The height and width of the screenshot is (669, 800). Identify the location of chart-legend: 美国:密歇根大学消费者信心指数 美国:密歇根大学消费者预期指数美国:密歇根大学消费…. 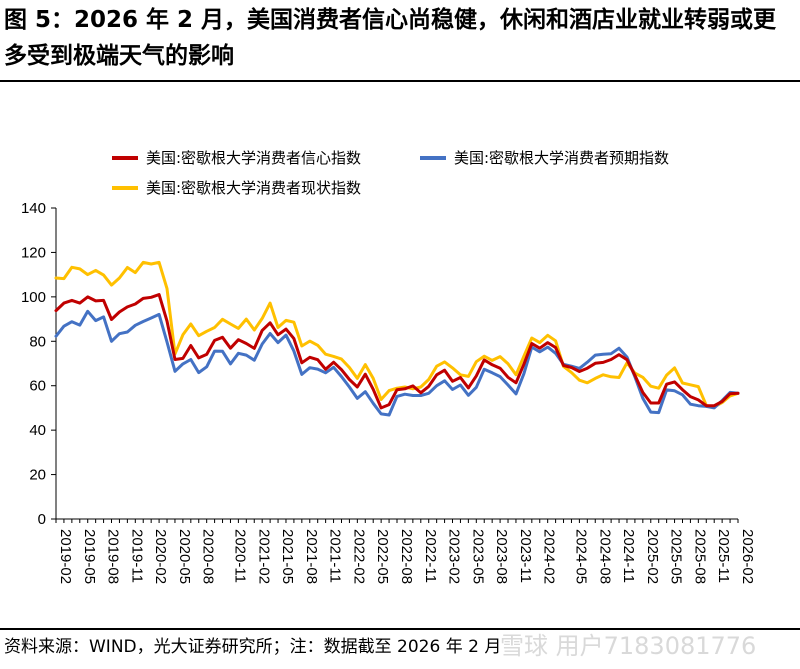
(390, 173).